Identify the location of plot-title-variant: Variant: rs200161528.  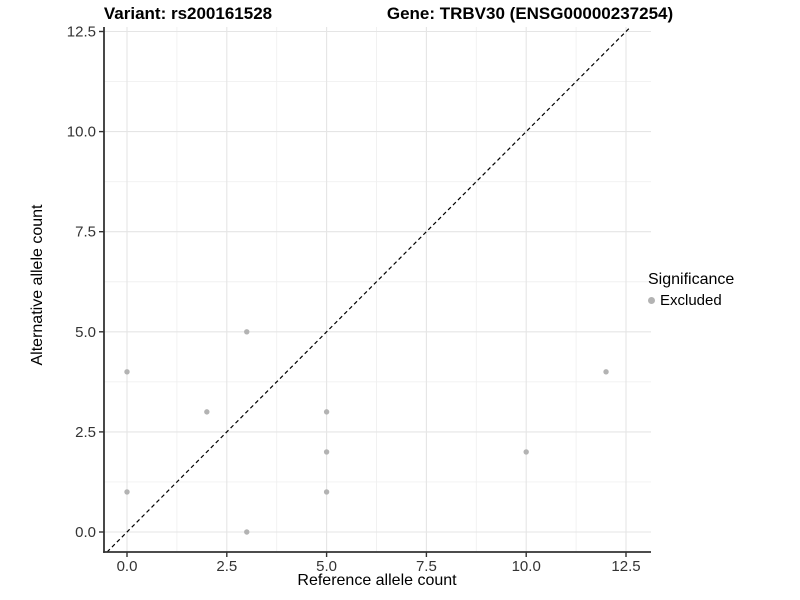
(188, 13).